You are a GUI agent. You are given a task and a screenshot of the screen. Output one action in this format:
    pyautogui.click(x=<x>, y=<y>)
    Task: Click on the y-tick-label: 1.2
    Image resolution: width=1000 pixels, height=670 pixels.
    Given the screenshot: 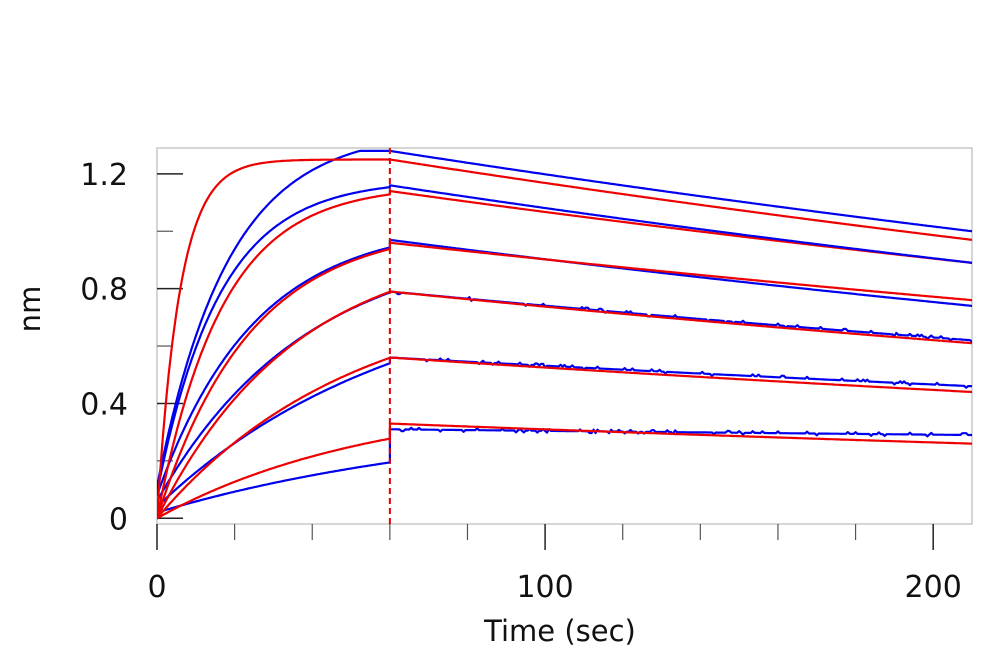 What is the action you would take?
    pyautogui.click(x=104, y=175)
    